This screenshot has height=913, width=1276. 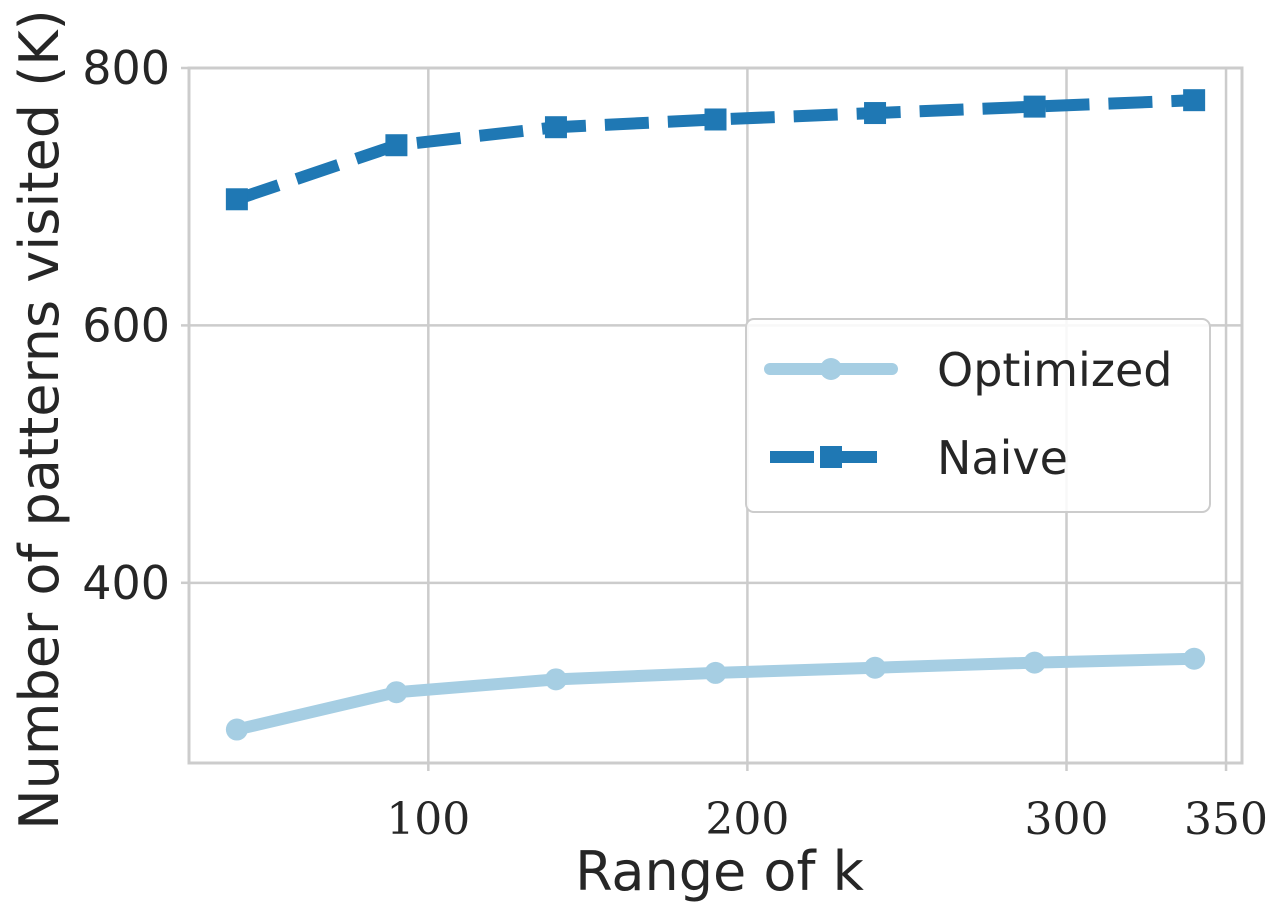 I want to click on legend-label-optimized: Optimized, so click(x=1054, y=370).